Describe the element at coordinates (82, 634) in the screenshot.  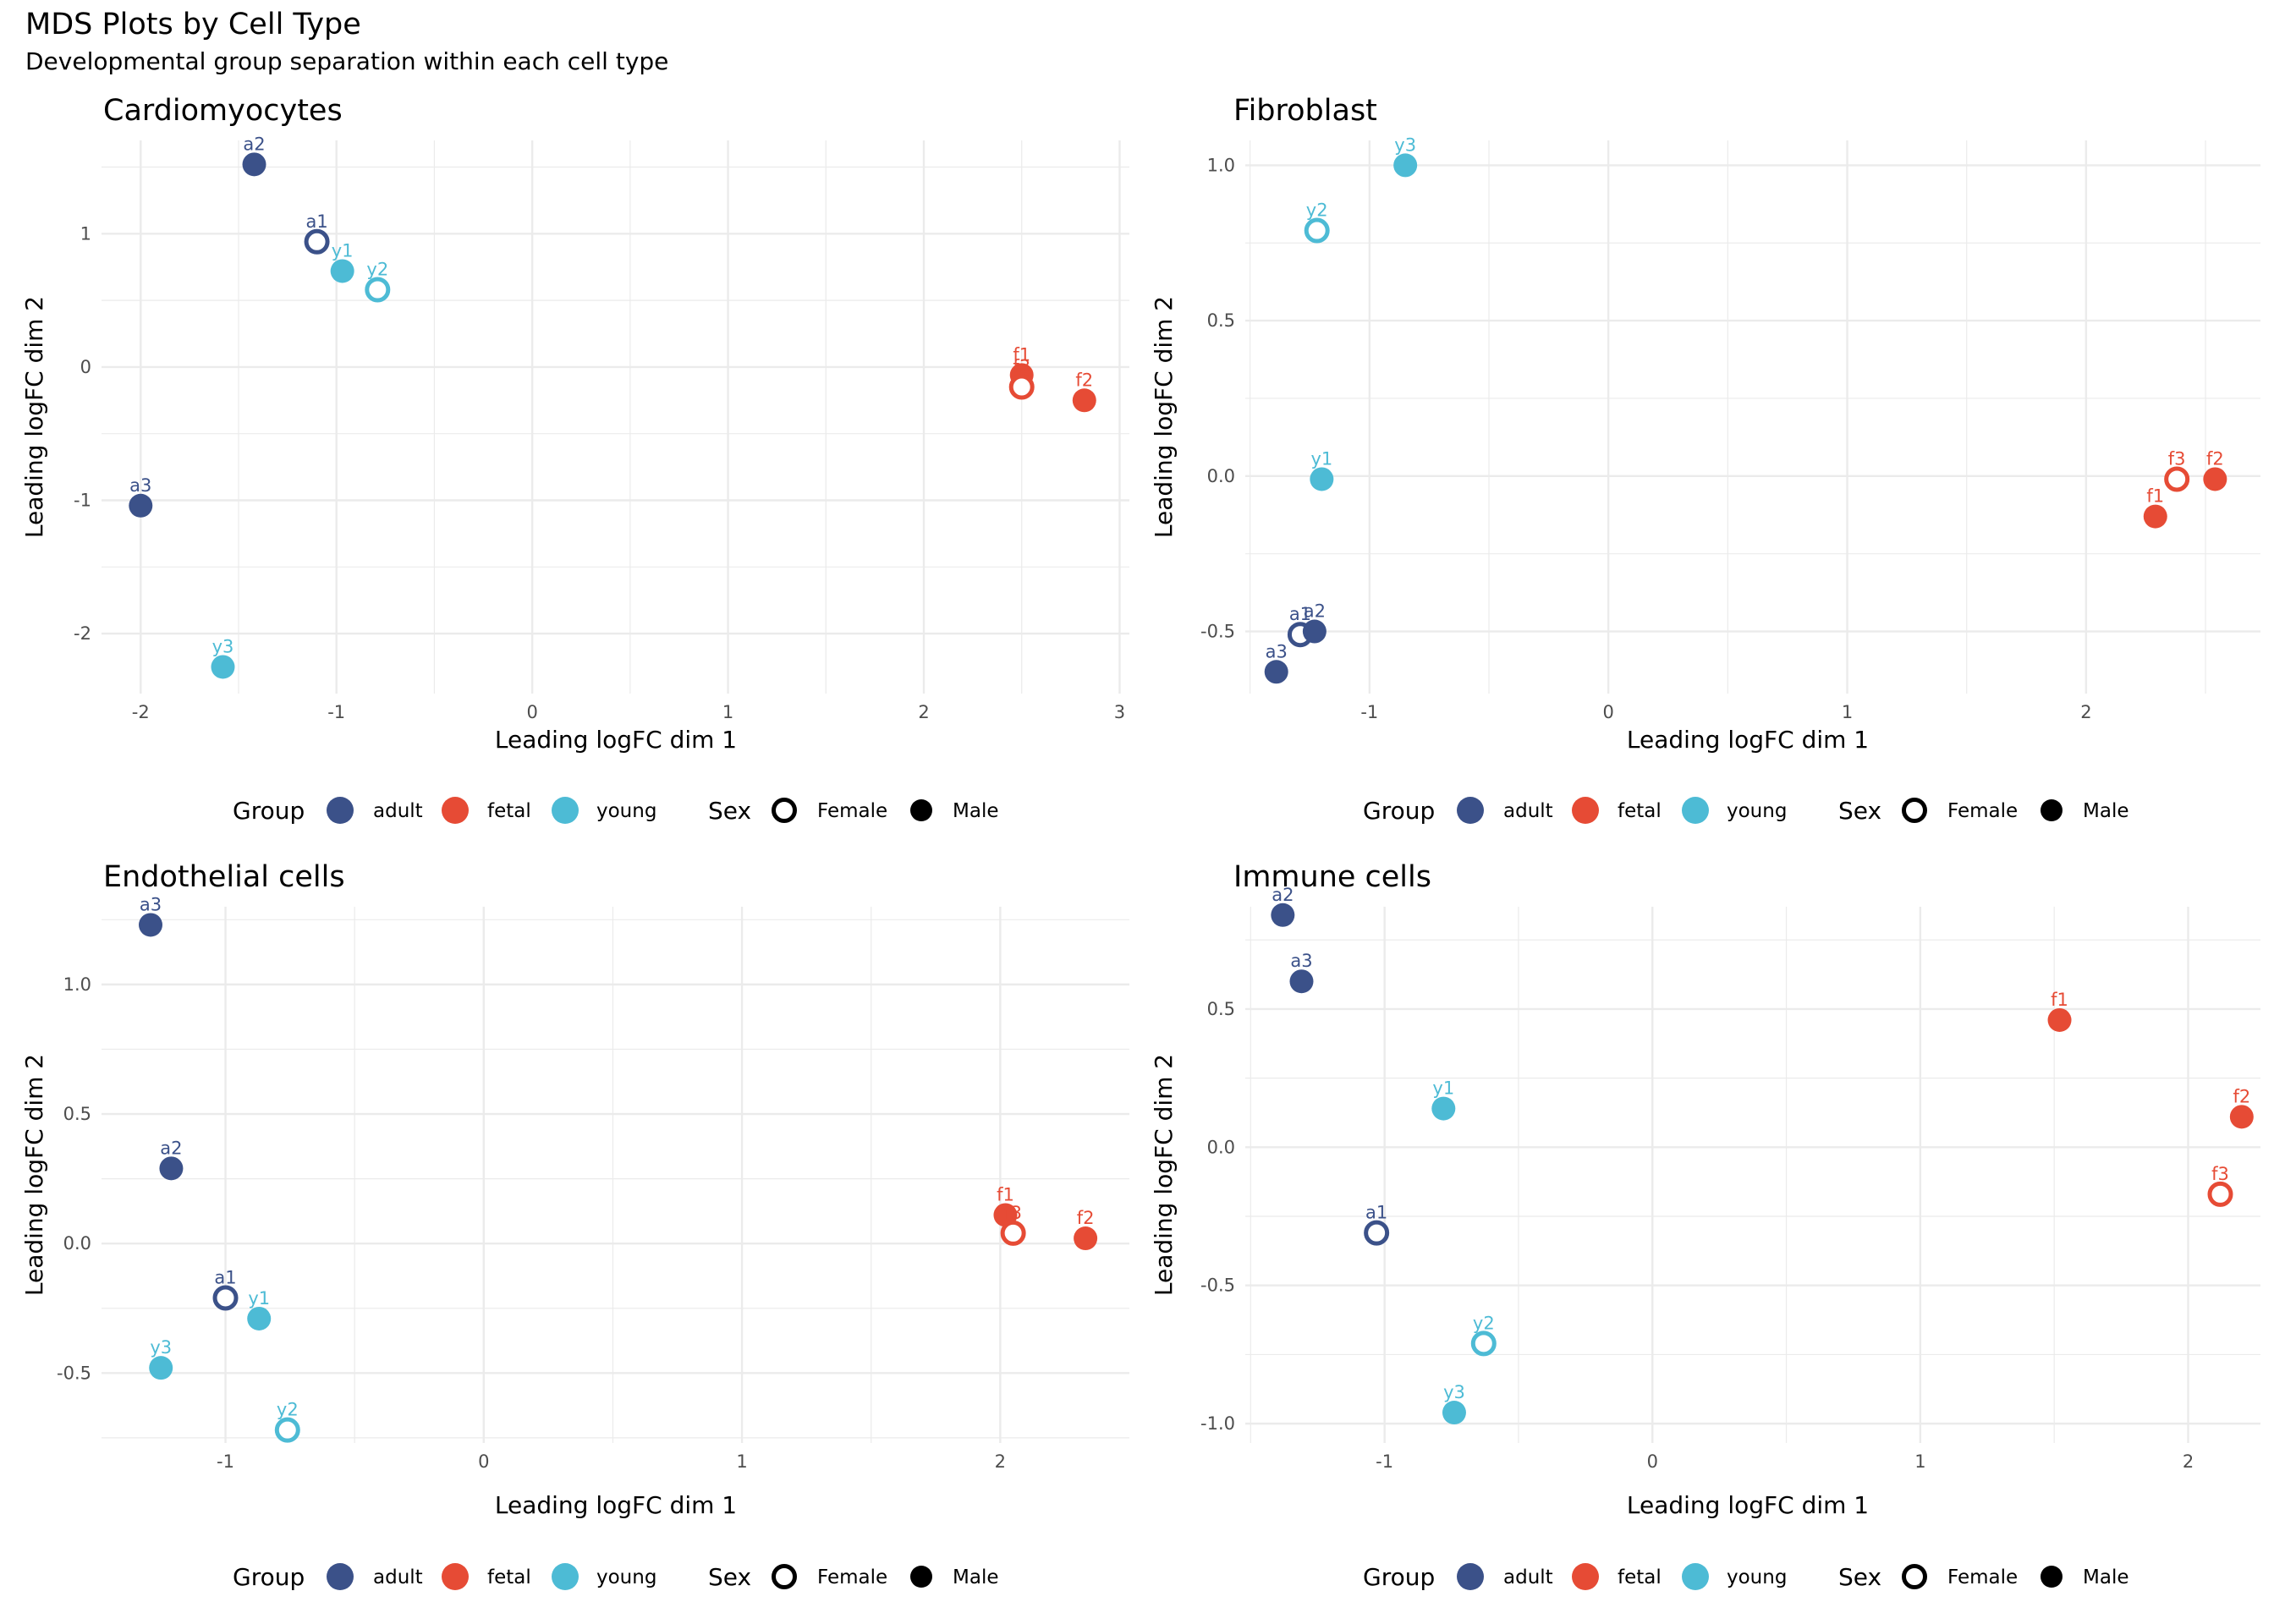
I see `y-tick-label: -2` at that location.